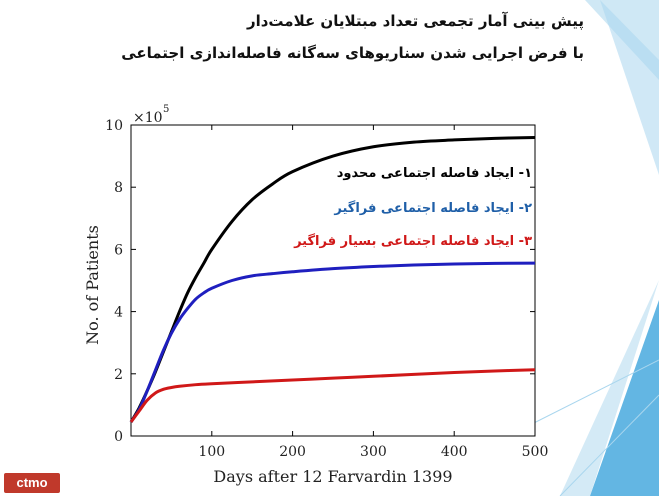 This screenshot has height=496, width=659. I want to click on deco-triangle-lower-light, so click(609, 388).